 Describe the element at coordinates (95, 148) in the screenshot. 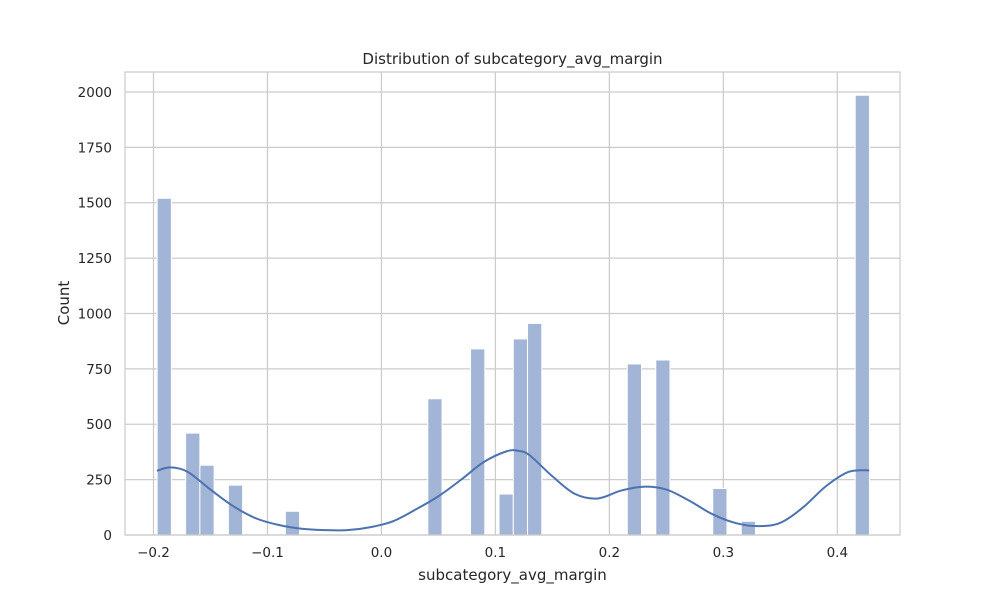

I see `y-tick-label: 1750` at that location.